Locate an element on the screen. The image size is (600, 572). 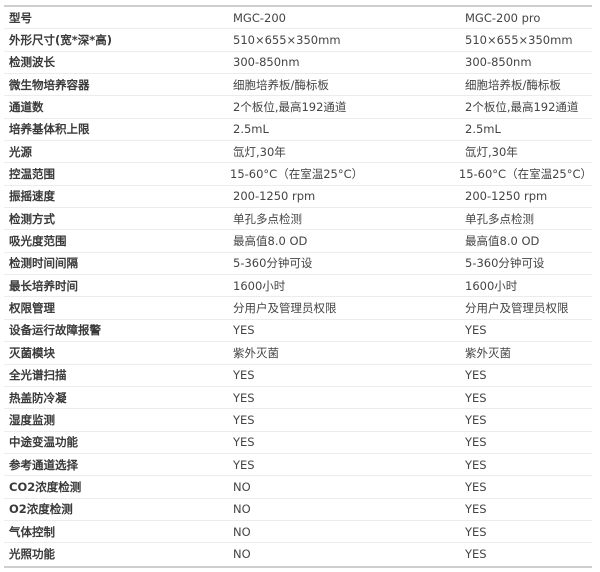
table-row: 权限管理 分用户及管理员权限 分用户及管理员权限 is located at coordinates (298, 308).